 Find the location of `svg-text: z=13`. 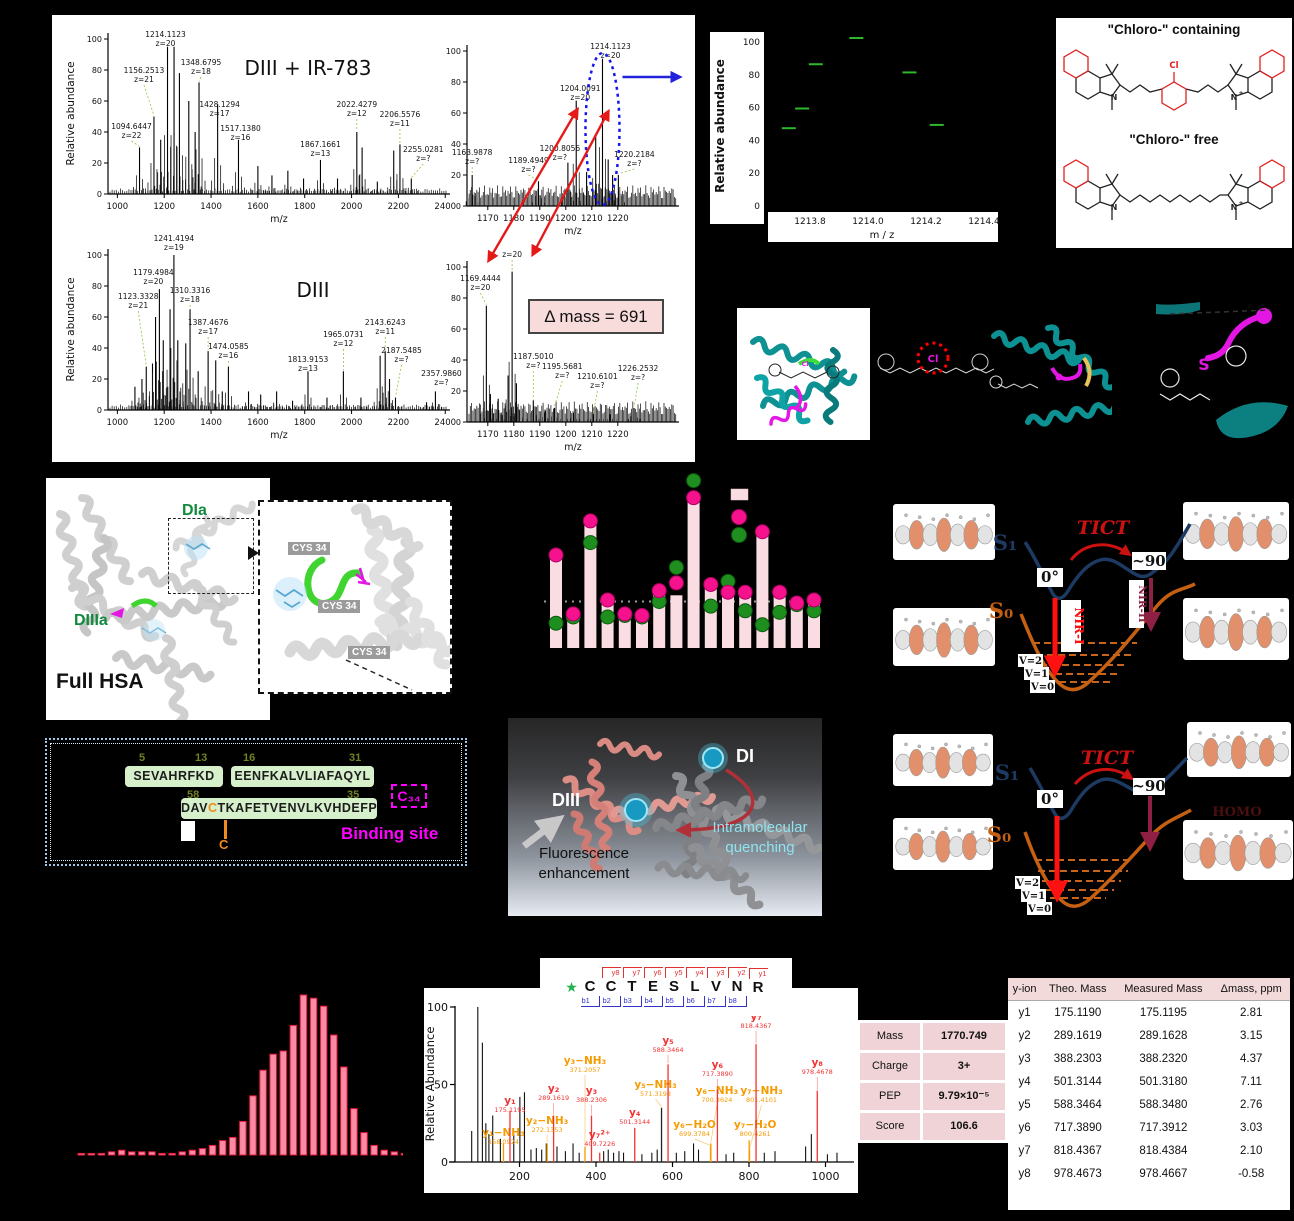

svg-text: z=13 is located at coordinates (308, 368).